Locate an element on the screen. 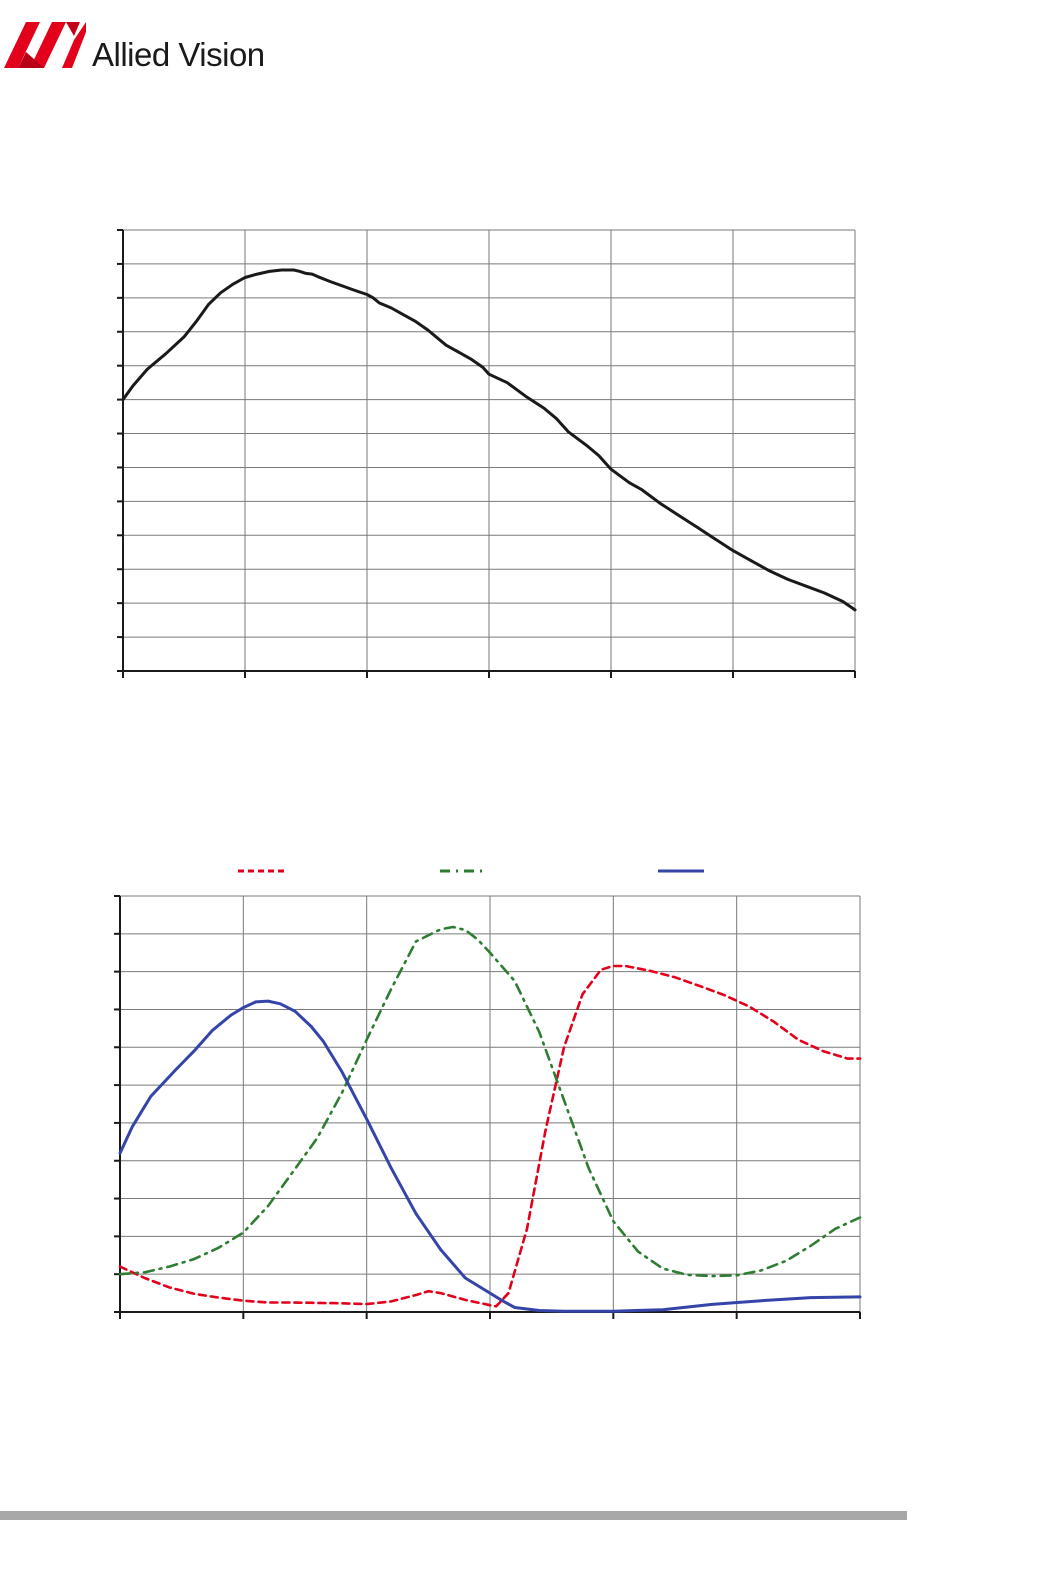 This screenshot has width=1050, height=1571. series-line-blue is located at coordinates (490, 1156).